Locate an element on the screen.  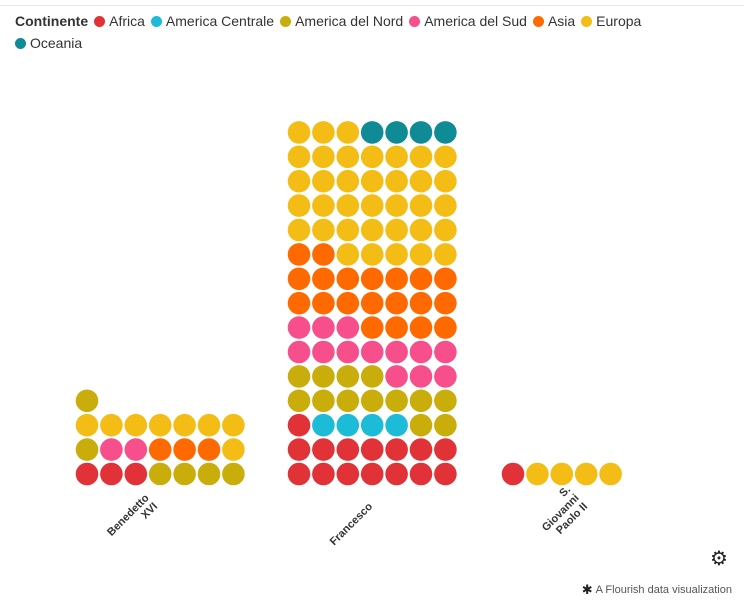
legend-item: America Centrale is located at coordinates (212, 21).